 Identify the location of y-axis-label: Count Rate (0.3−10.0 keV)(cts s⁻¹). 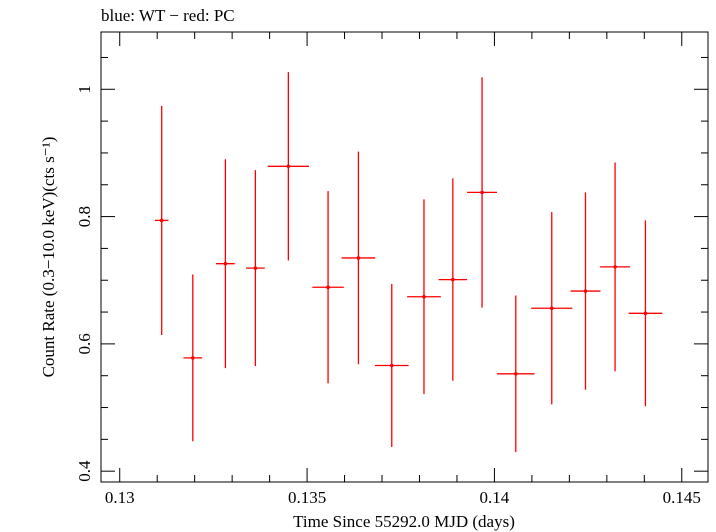
(48, 257).